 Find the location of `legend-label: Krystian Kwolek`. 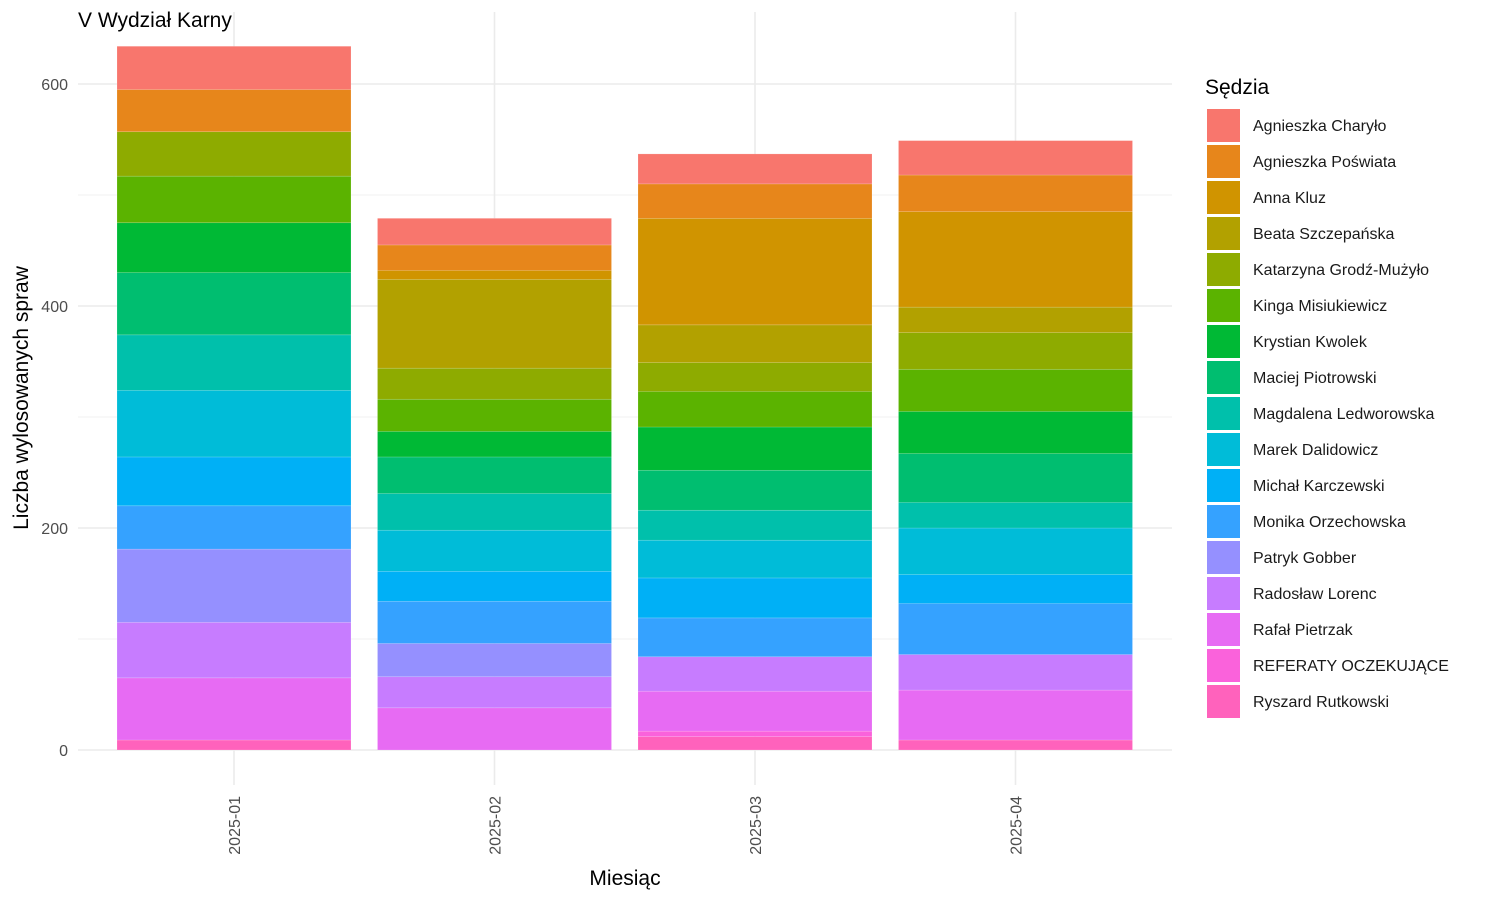

legend-label: Krystian Kwolek is located at coordinates (1310, 342).